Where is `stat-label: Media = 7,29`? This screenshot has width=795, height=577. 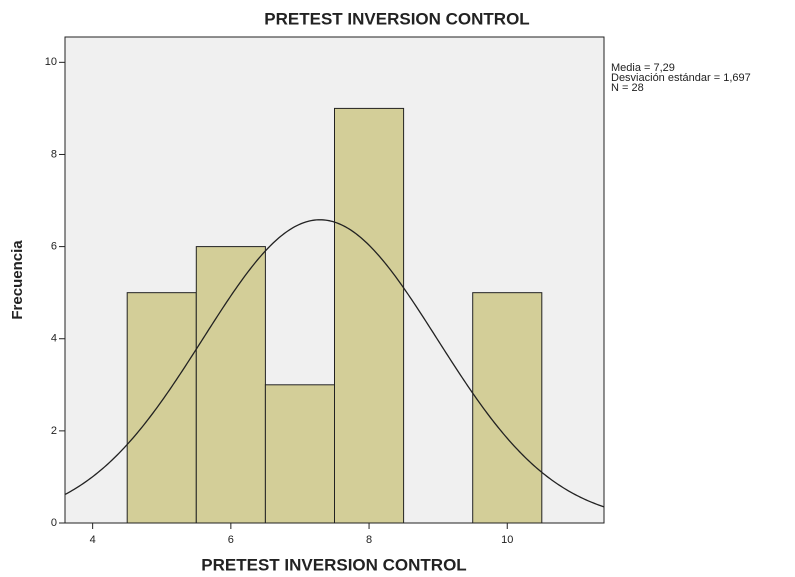 stat-label: Media = 7,29 is located at coordinates (643, 68).